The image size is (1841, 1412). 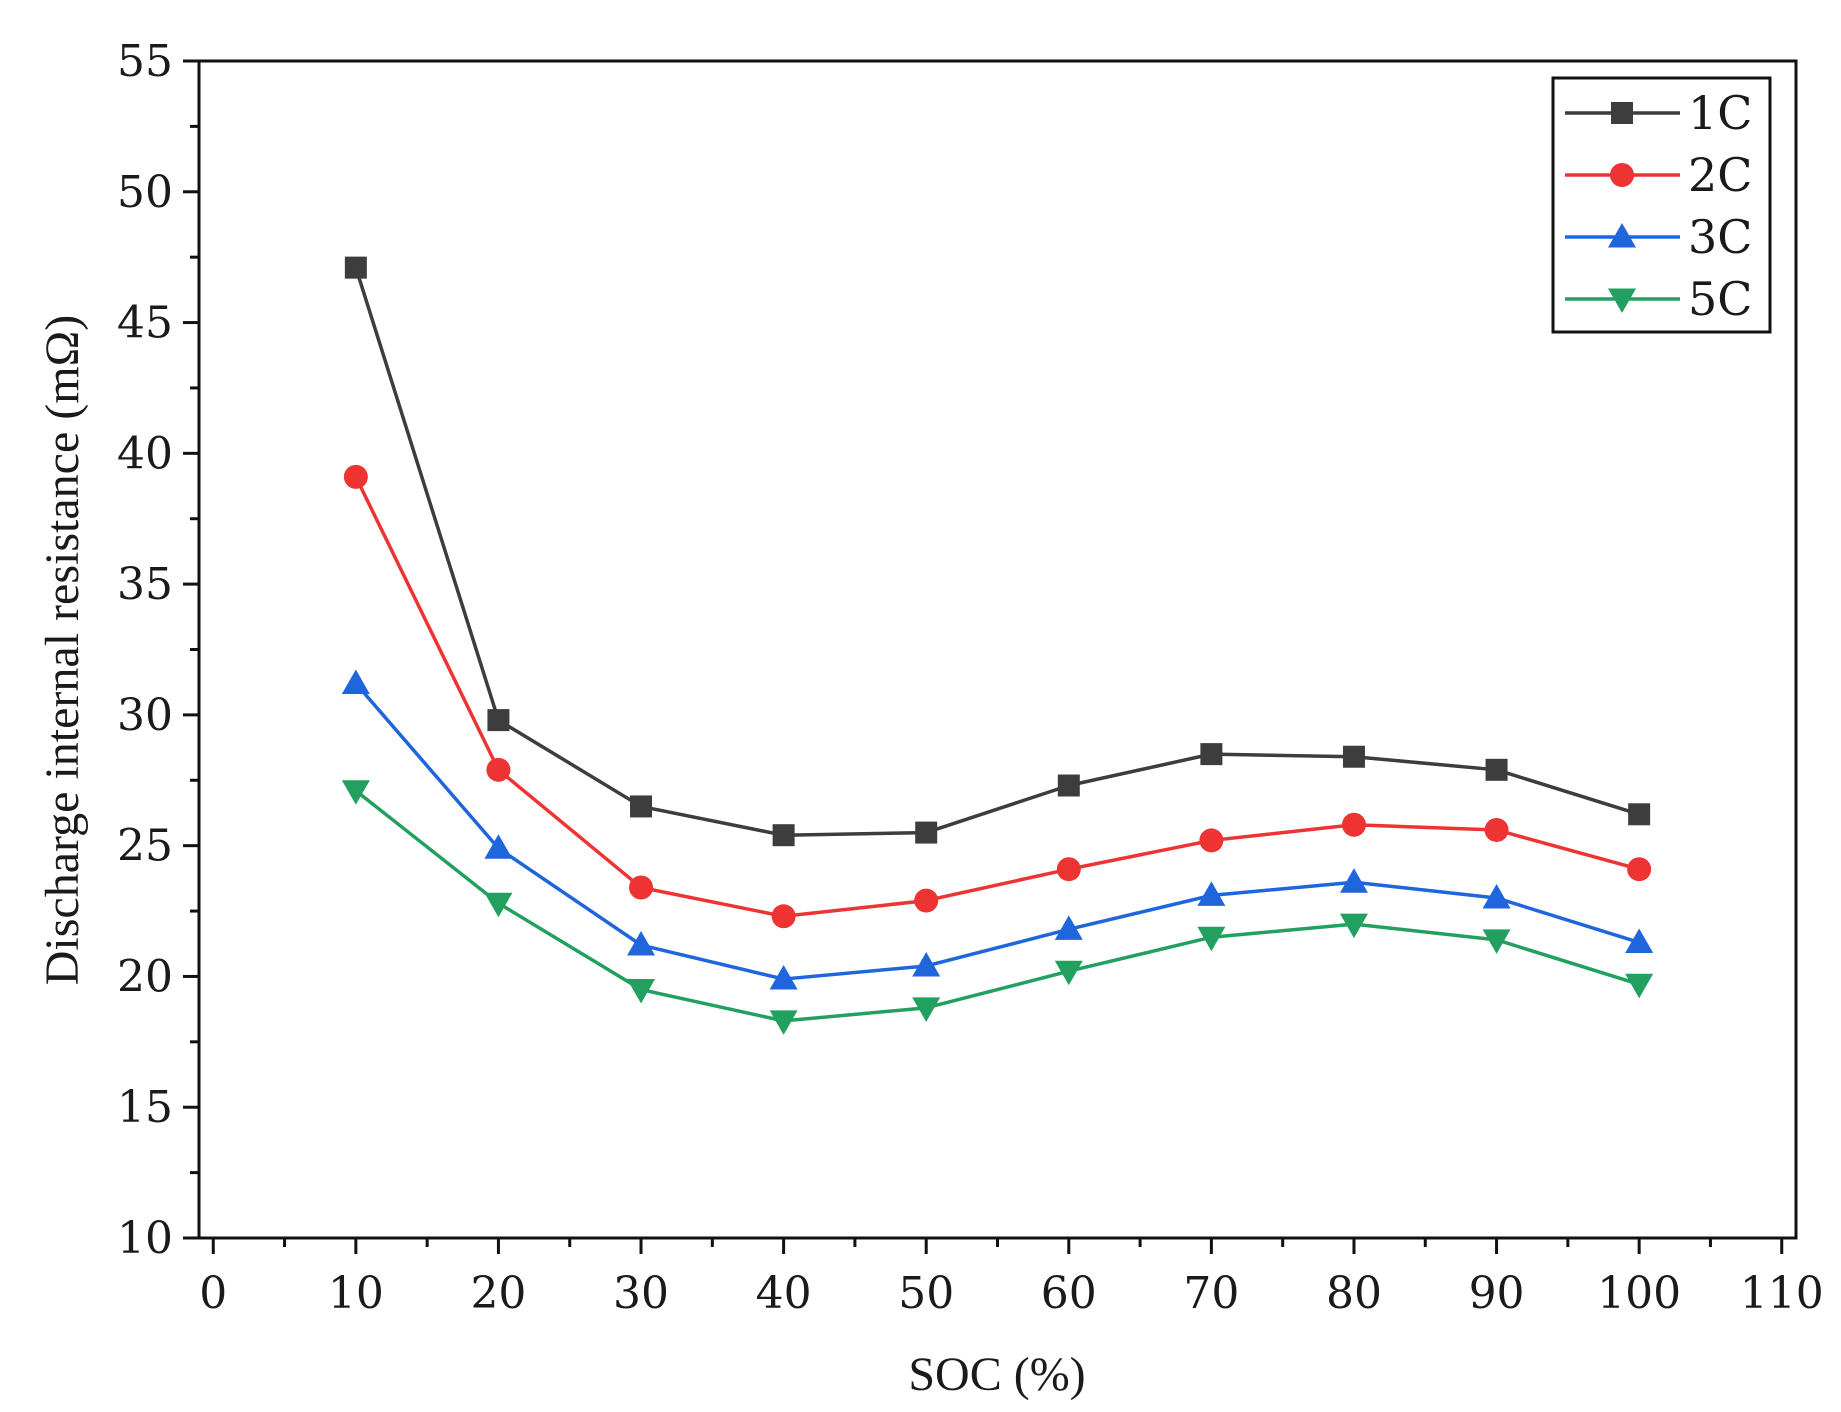 I want to click on x-tick-label: 10, so click(x=356, y=1293).